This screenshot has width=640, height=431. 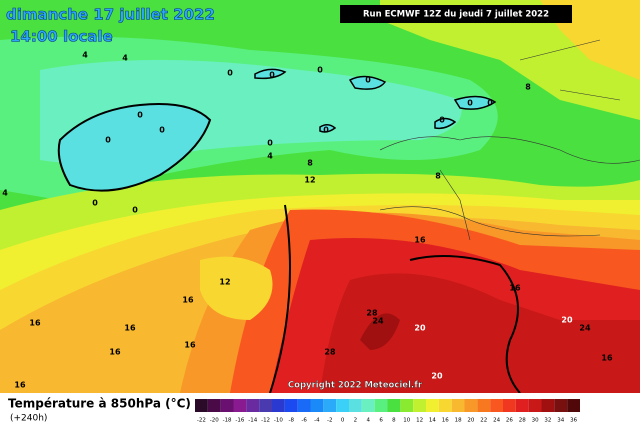 What do you see at coordinates (458, 421) in the screenshot?
I see `scale-label: 18` at bounding box center [458, 421].